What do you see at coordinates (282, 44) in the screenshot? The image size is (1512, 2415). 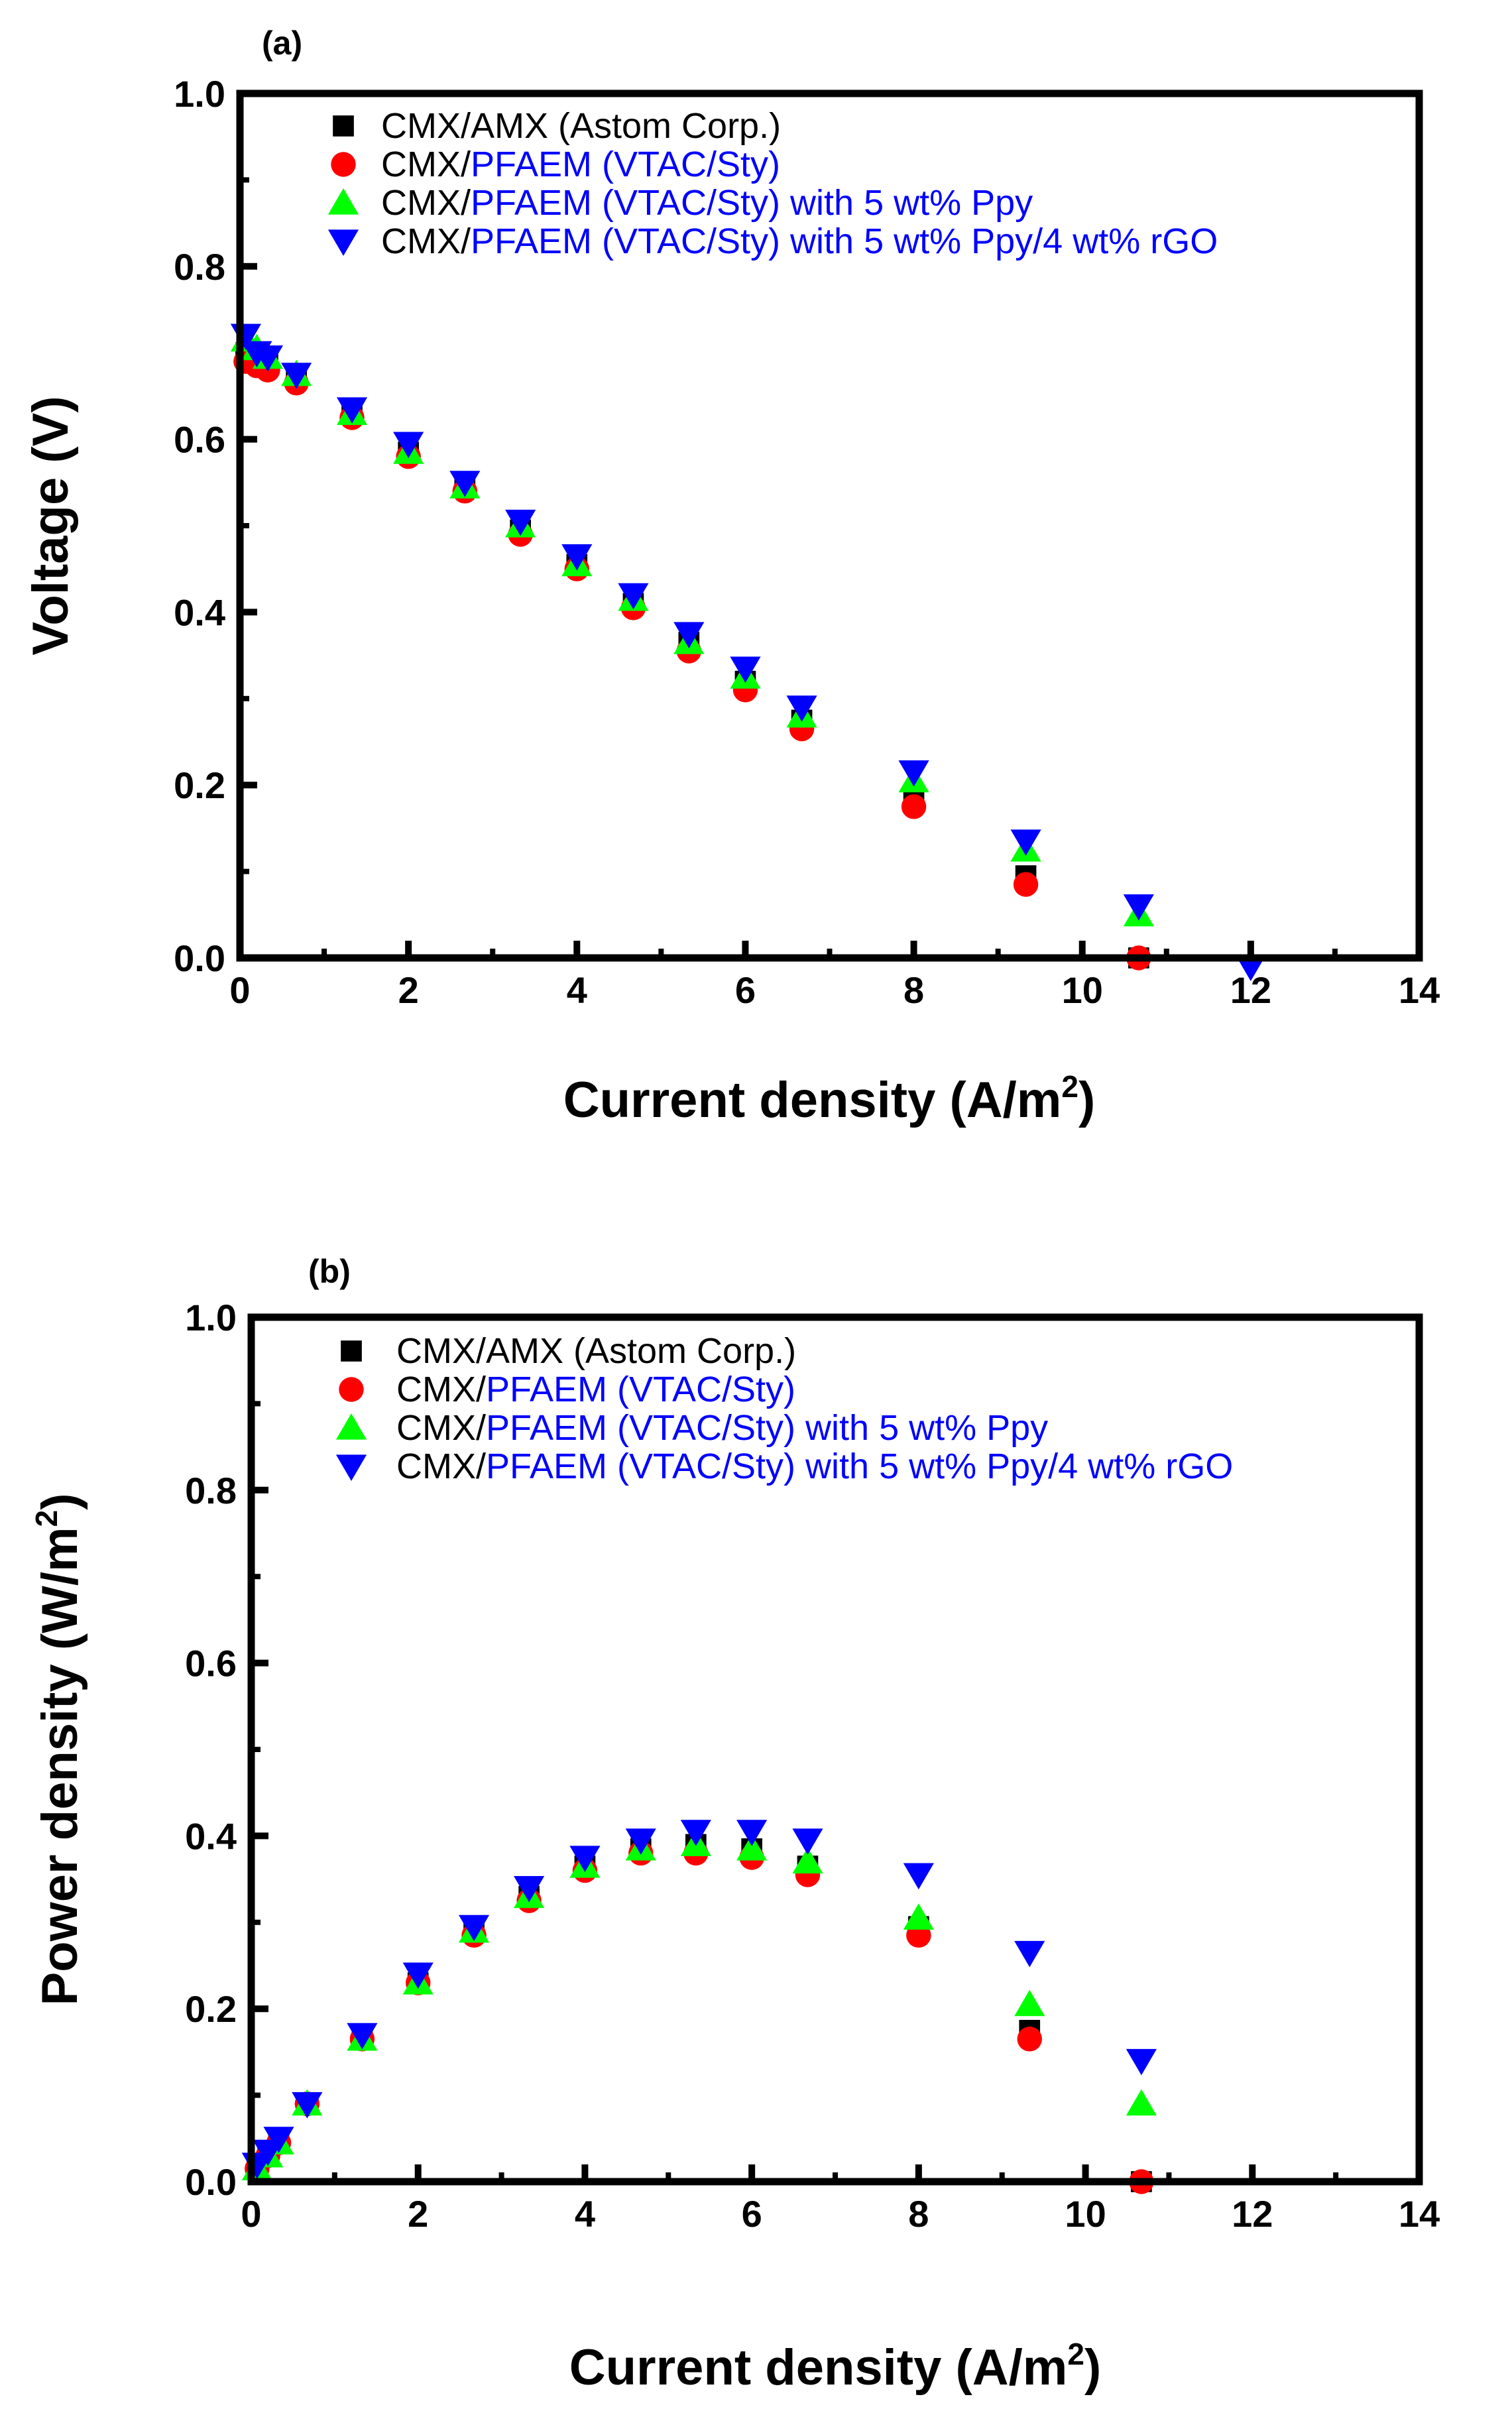 I see `panel-a-label: (a)` at bounding box center [282, 44].